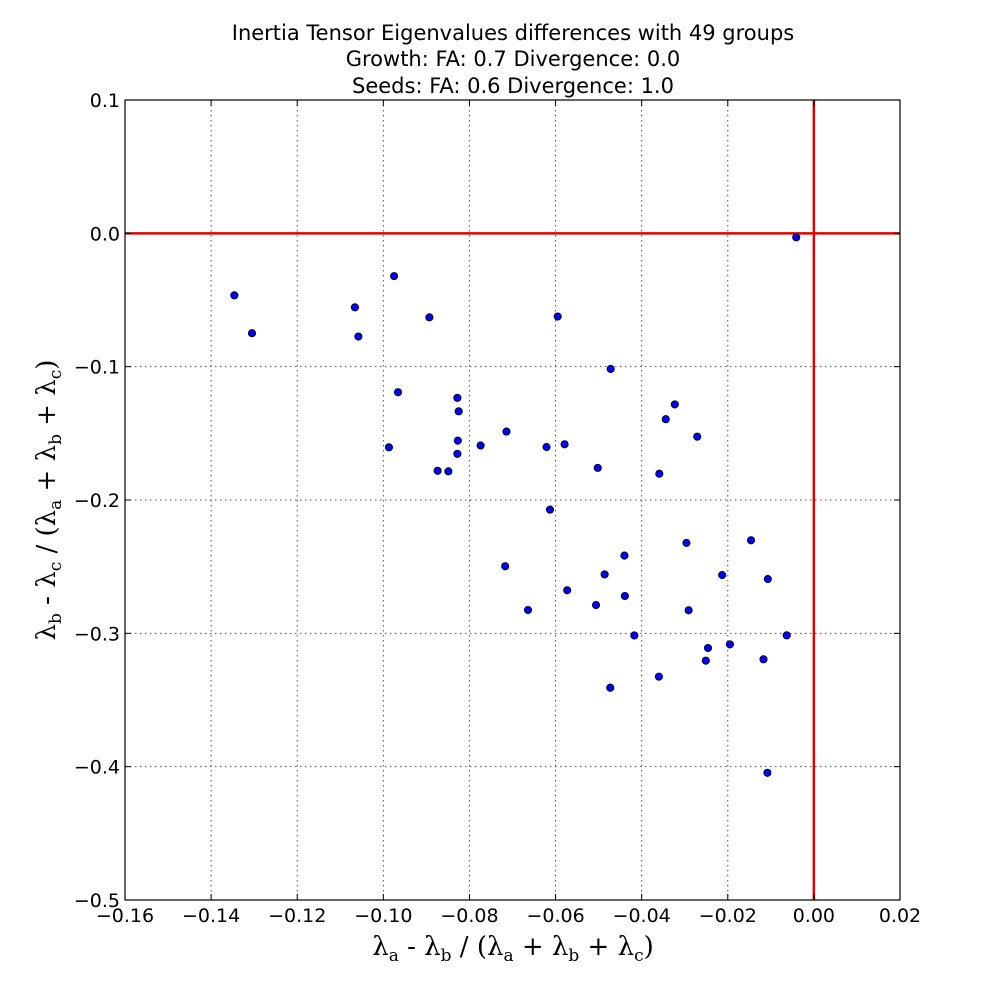 The image size is (1000, 1000). Describe the element at coordinates (513, 86) in the screenshot. I see `chart-title-line-3: Seeds: FA: 0.6 Divergence: 1.0` at that location.